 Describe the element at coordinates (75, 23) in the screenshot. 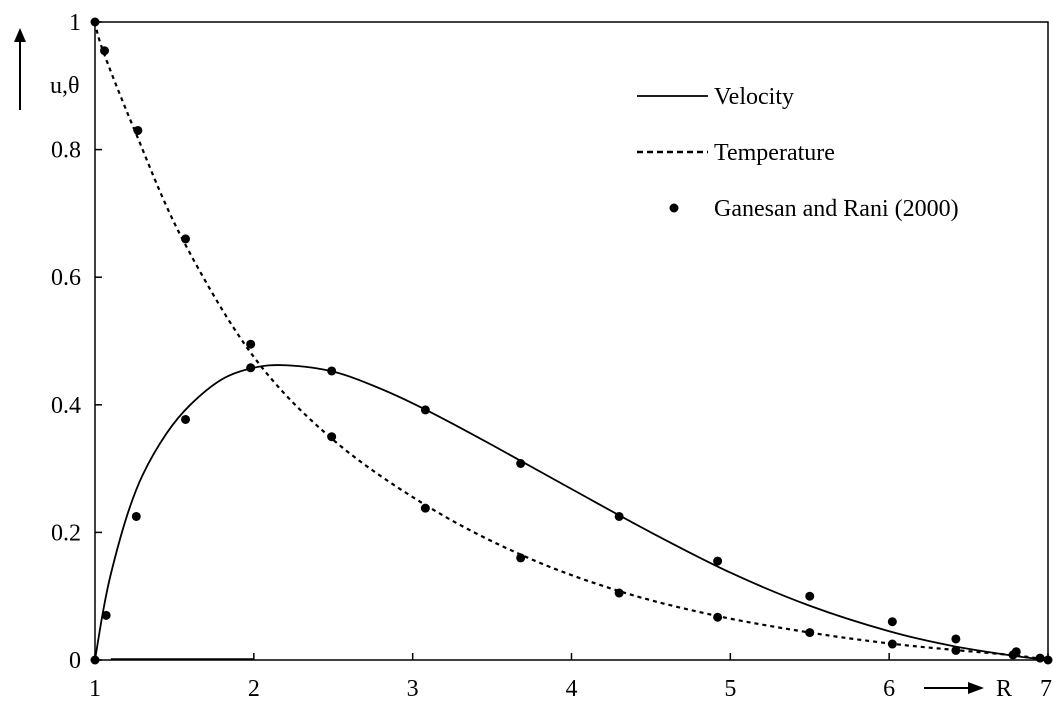

I see `y-tick-label: 1` at that location.